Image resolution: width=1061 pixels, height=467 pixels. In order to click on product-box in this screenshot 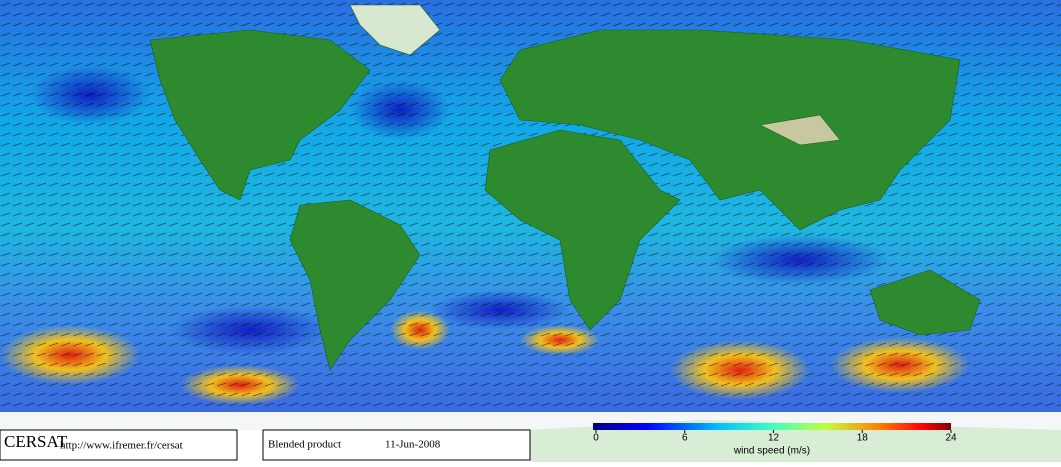, I will do `click(396, 445)`.